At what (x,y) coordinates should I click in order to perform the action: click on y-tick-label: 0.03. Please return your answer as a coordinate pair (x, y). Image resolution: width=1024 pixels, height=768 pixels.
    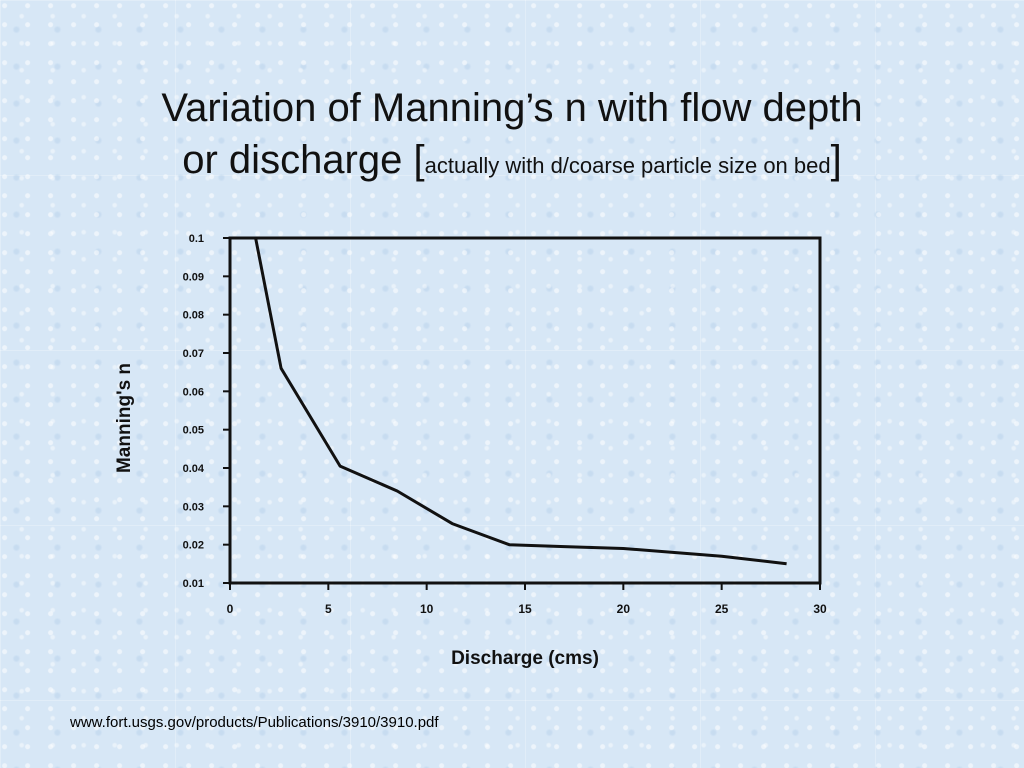
    Looking at the image, I should click on (193, 507).